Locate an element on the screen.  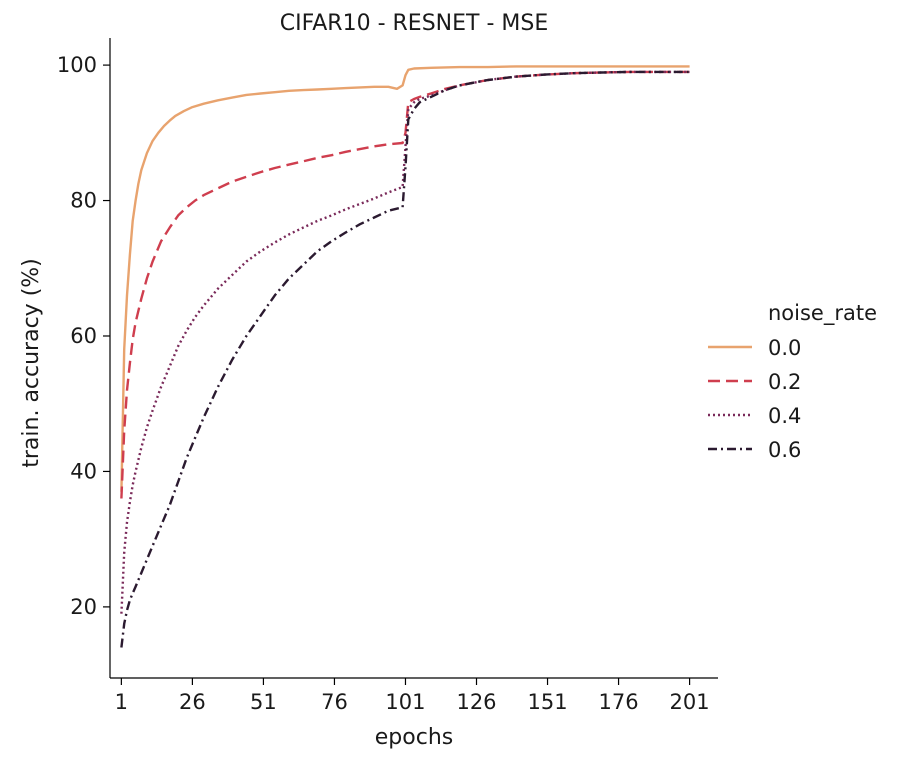
x-tick-label: 76 is located at coordinates (334, 702).